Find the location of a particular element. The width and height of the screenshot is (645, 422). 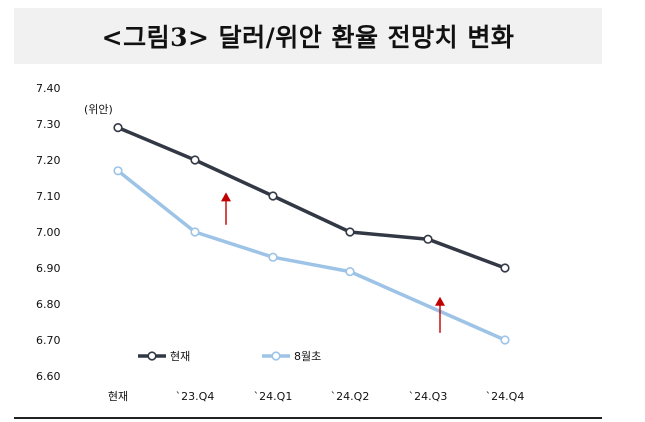

y-tick-label: 6.60 is located at coordinates (48, 376).